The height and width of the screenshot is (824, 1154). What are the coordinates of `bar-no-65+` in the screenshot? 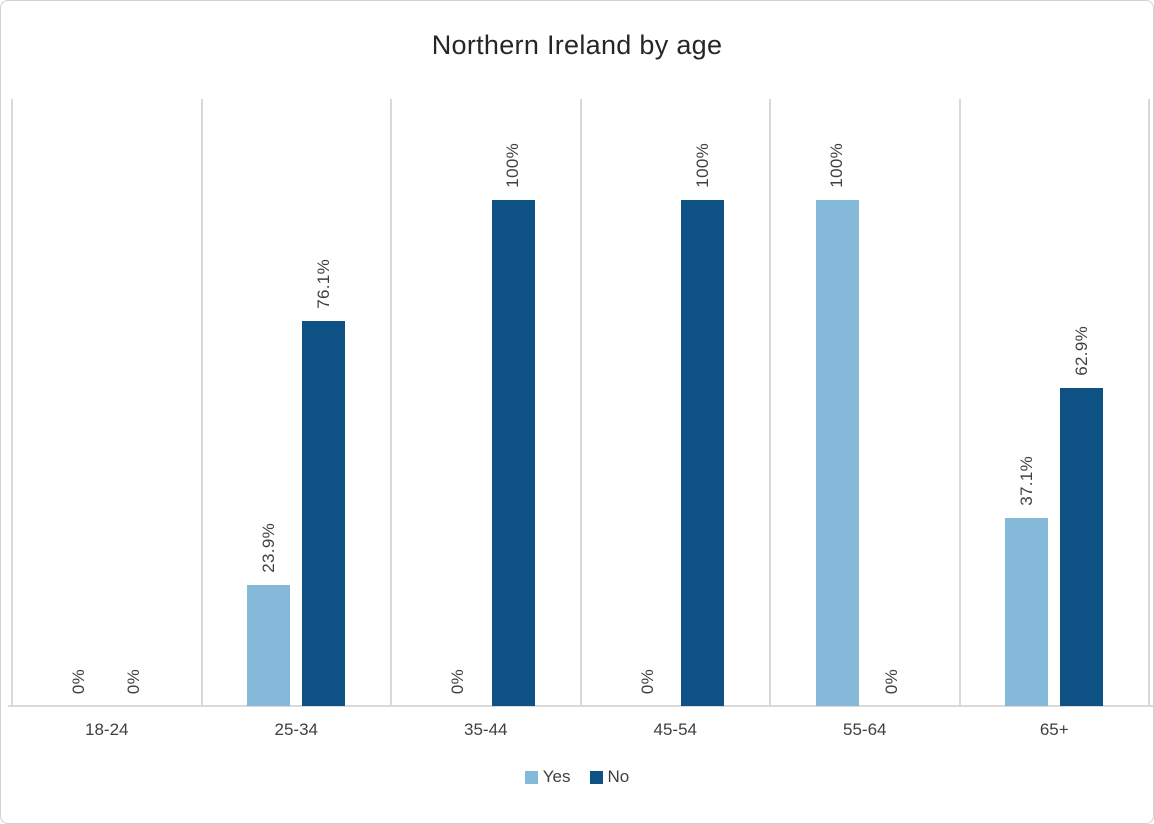 It's located at (1082, 547).